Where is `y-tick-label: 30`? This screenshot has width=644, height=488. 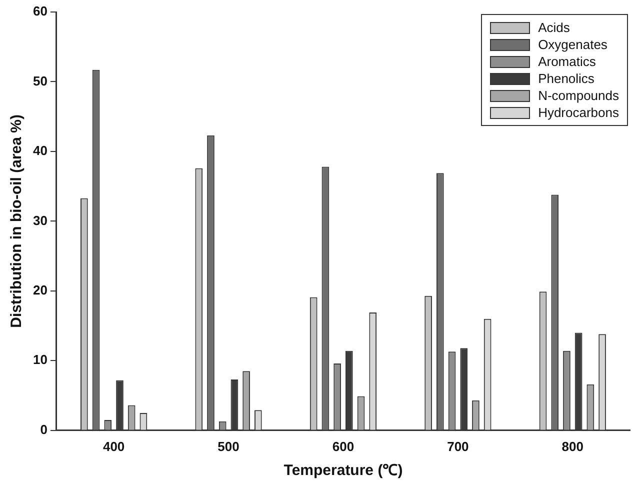 y-tick-label: 30 is located at coordinates (40, 220).